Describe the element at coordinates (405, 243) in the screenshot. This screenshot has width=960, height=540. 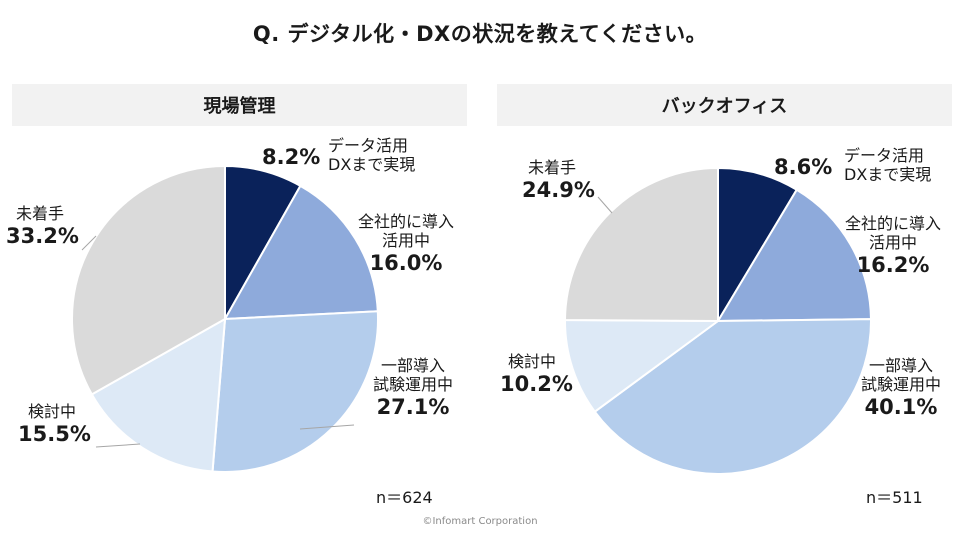
I see `label-company-wide-left: 全社的に導入 活用中 16.0%` at that location.